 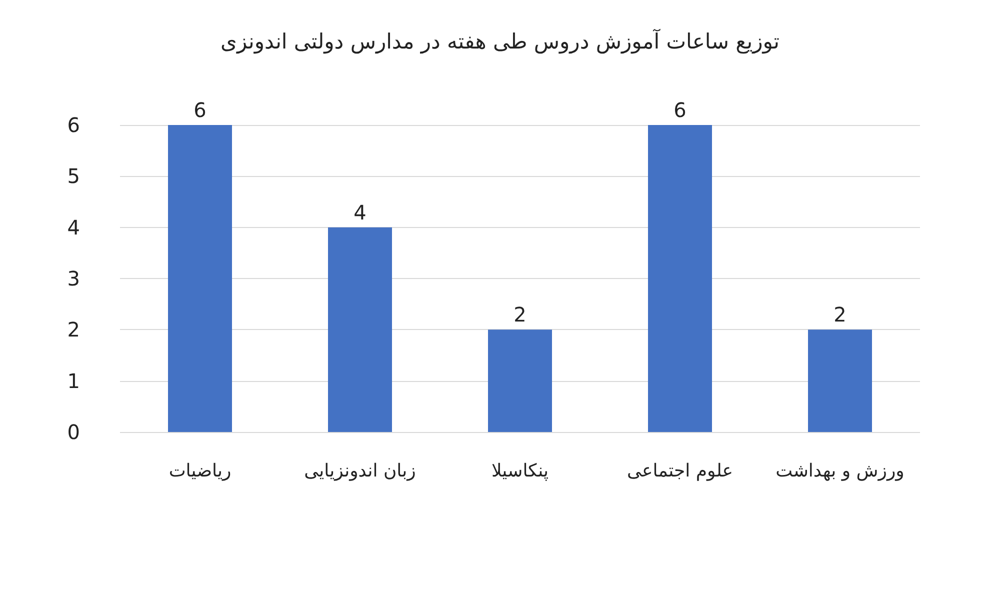 What do you see at coordinates (360, 212) in the screenshot?
I see `data-label: 4` at bounding box center [360, 212].